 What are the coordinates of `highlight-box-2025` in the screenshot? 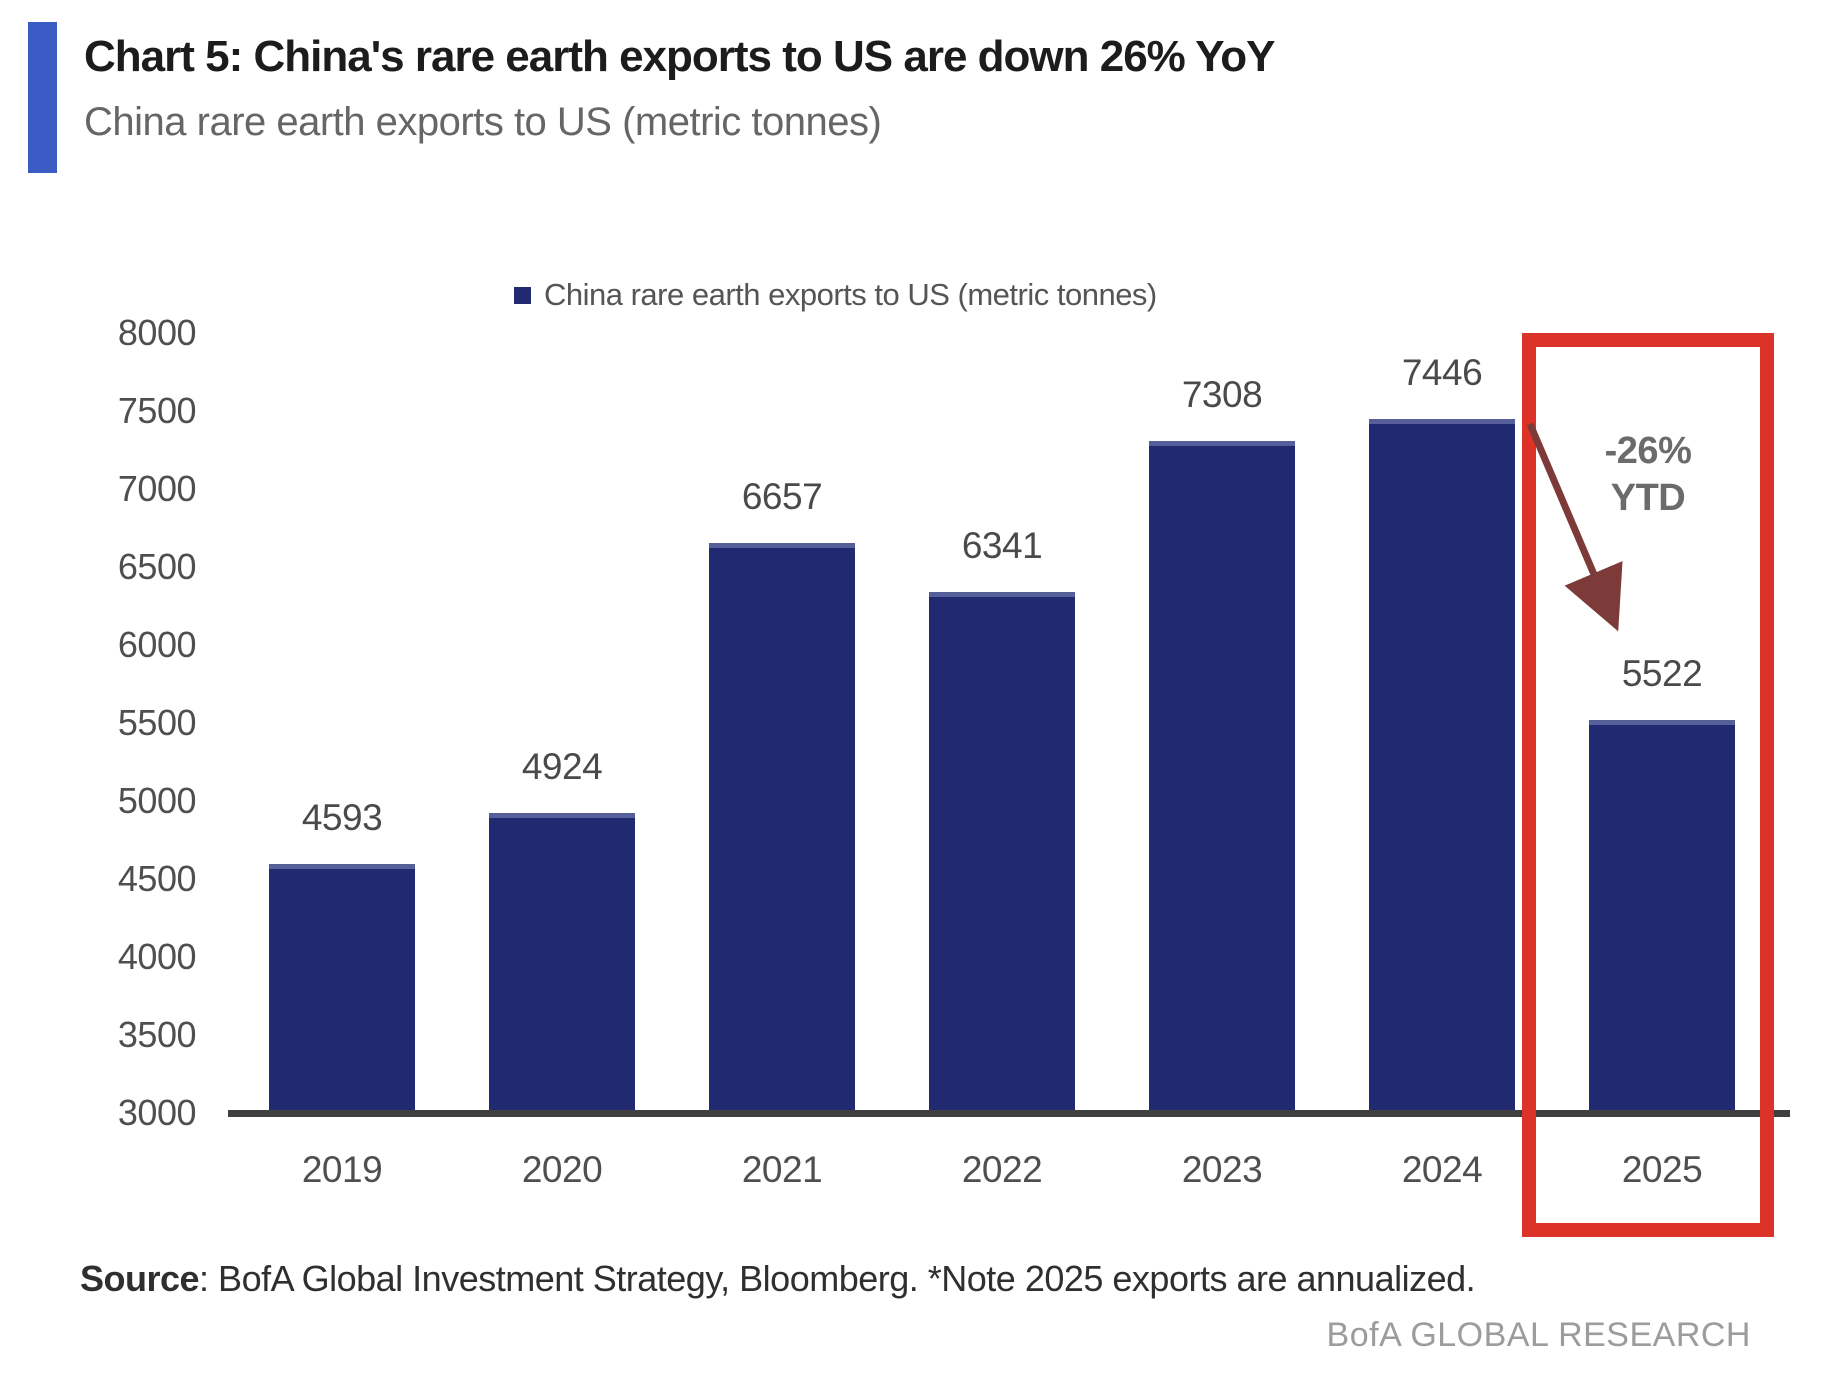 It's located at (1648, 785).